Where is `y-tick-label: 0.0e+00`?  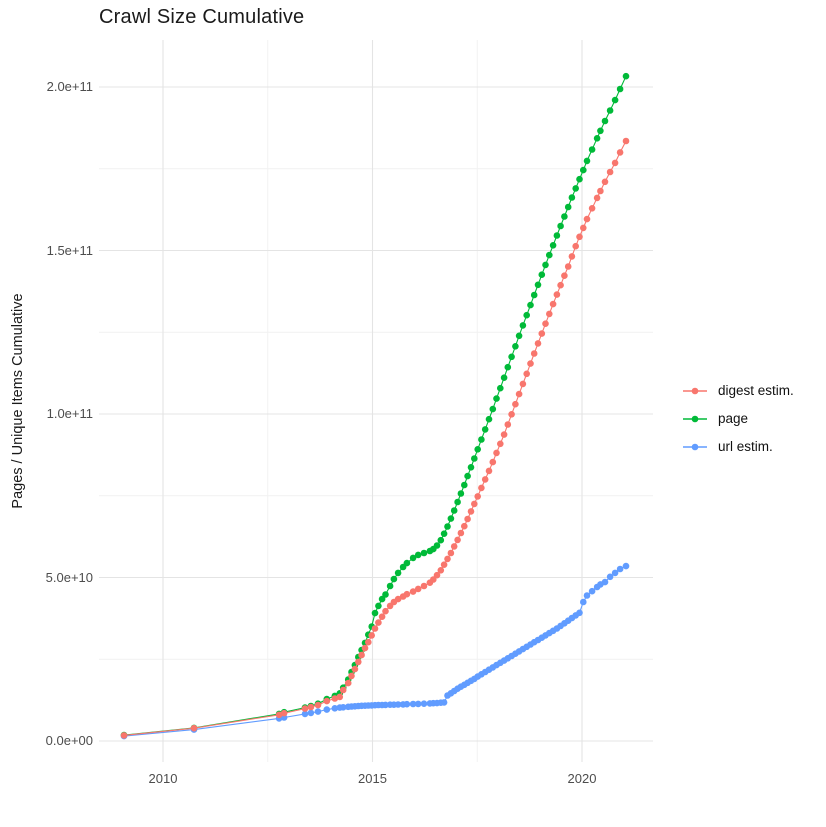
y-tick-label: 0.0e+00 is located at coordinates (69, 740).